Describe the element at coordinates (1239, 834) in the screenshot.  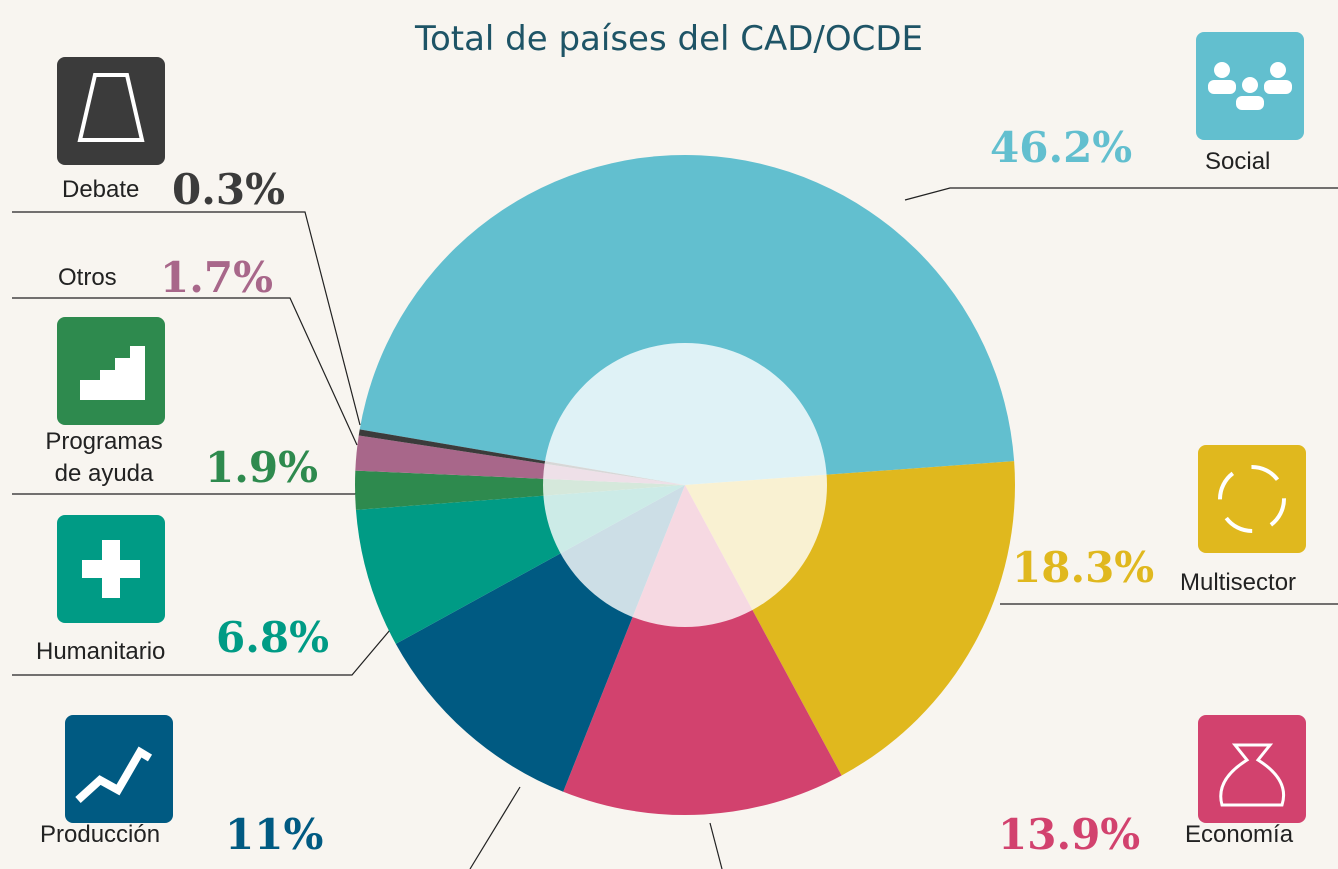
I see `category-label: Economía` at that location.